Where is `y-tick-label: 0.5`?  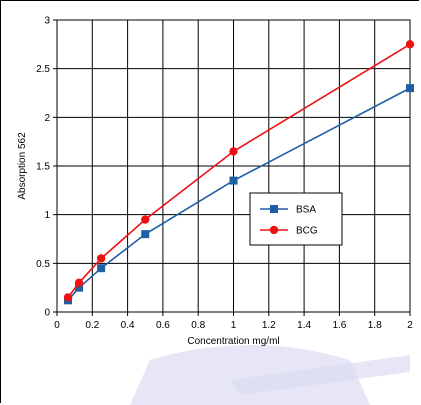
y-tick-label: 0.5 is located at coordinates (43, 264).